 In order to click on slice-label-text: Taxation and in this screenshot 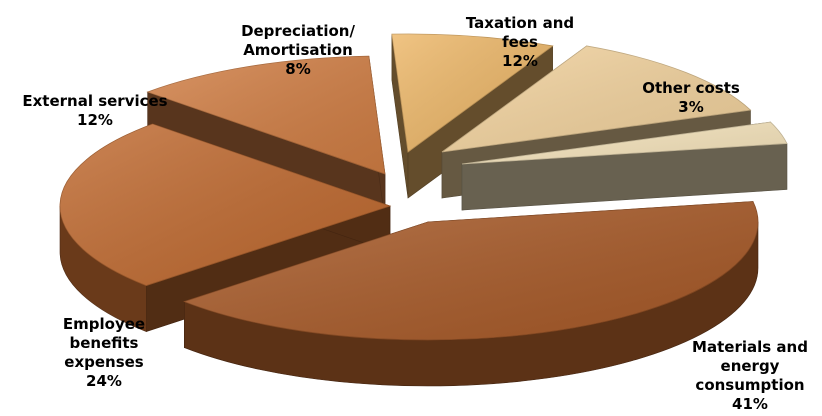, I will do `click(520, 23)`.